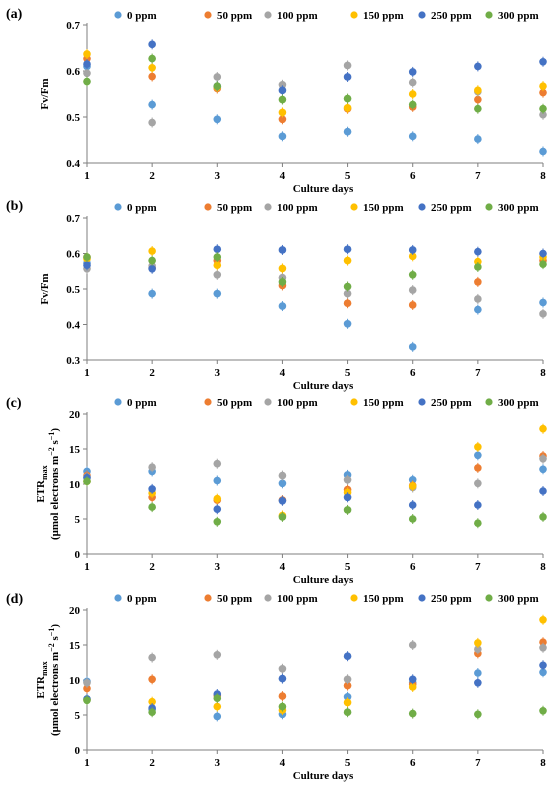 The width and height of the screenshot is (550, 785). Describe the element at coordinates (14, 599) in the screenshot. I see `panel-label: (d)` at that location.